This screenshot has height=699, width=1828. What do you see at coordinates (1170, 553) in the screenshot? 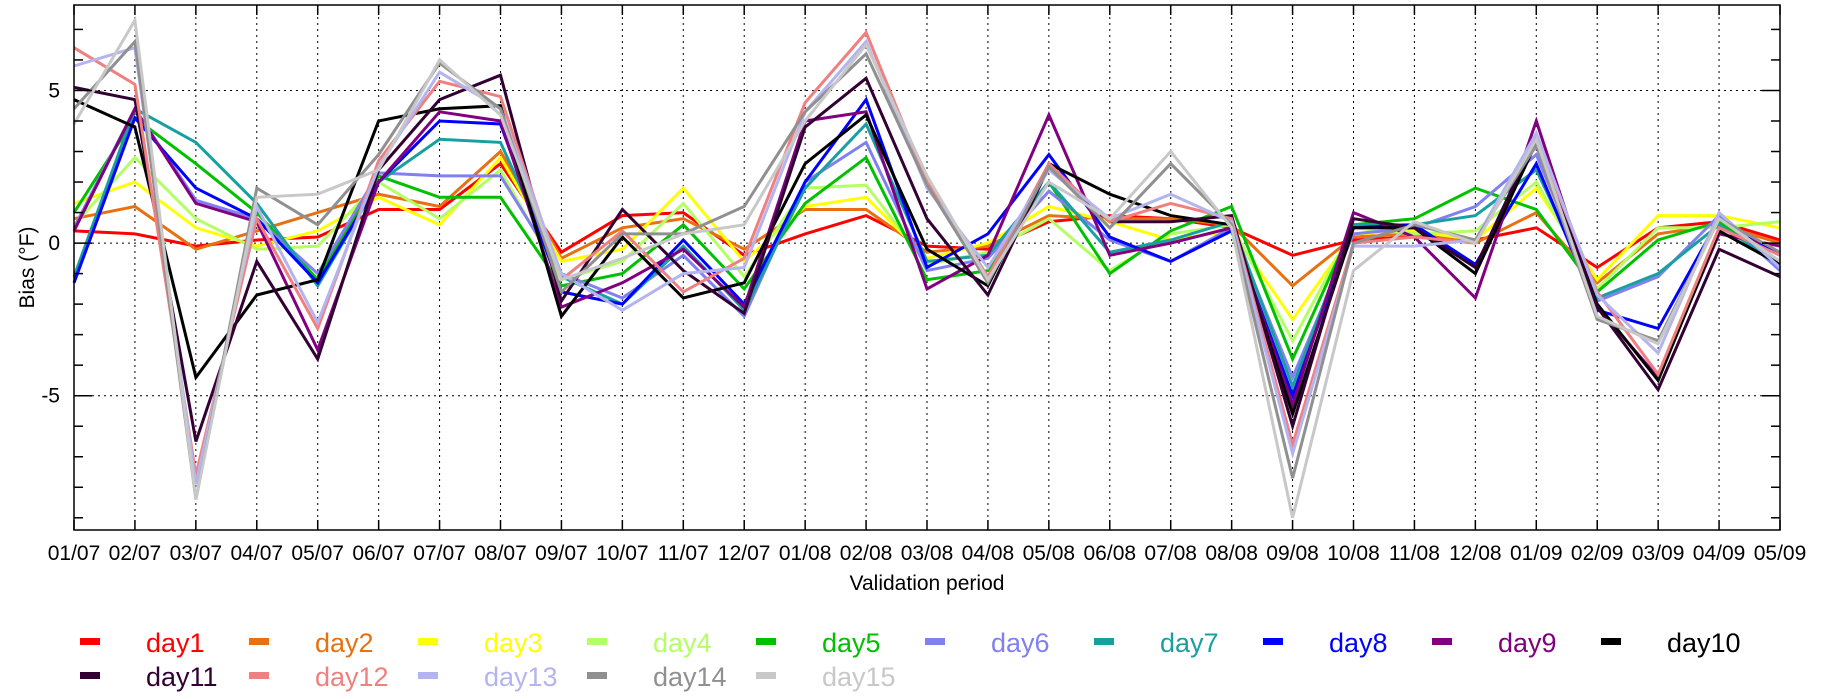
I see `x-tick-label: 07/08` at bounding box center [1170, 553].